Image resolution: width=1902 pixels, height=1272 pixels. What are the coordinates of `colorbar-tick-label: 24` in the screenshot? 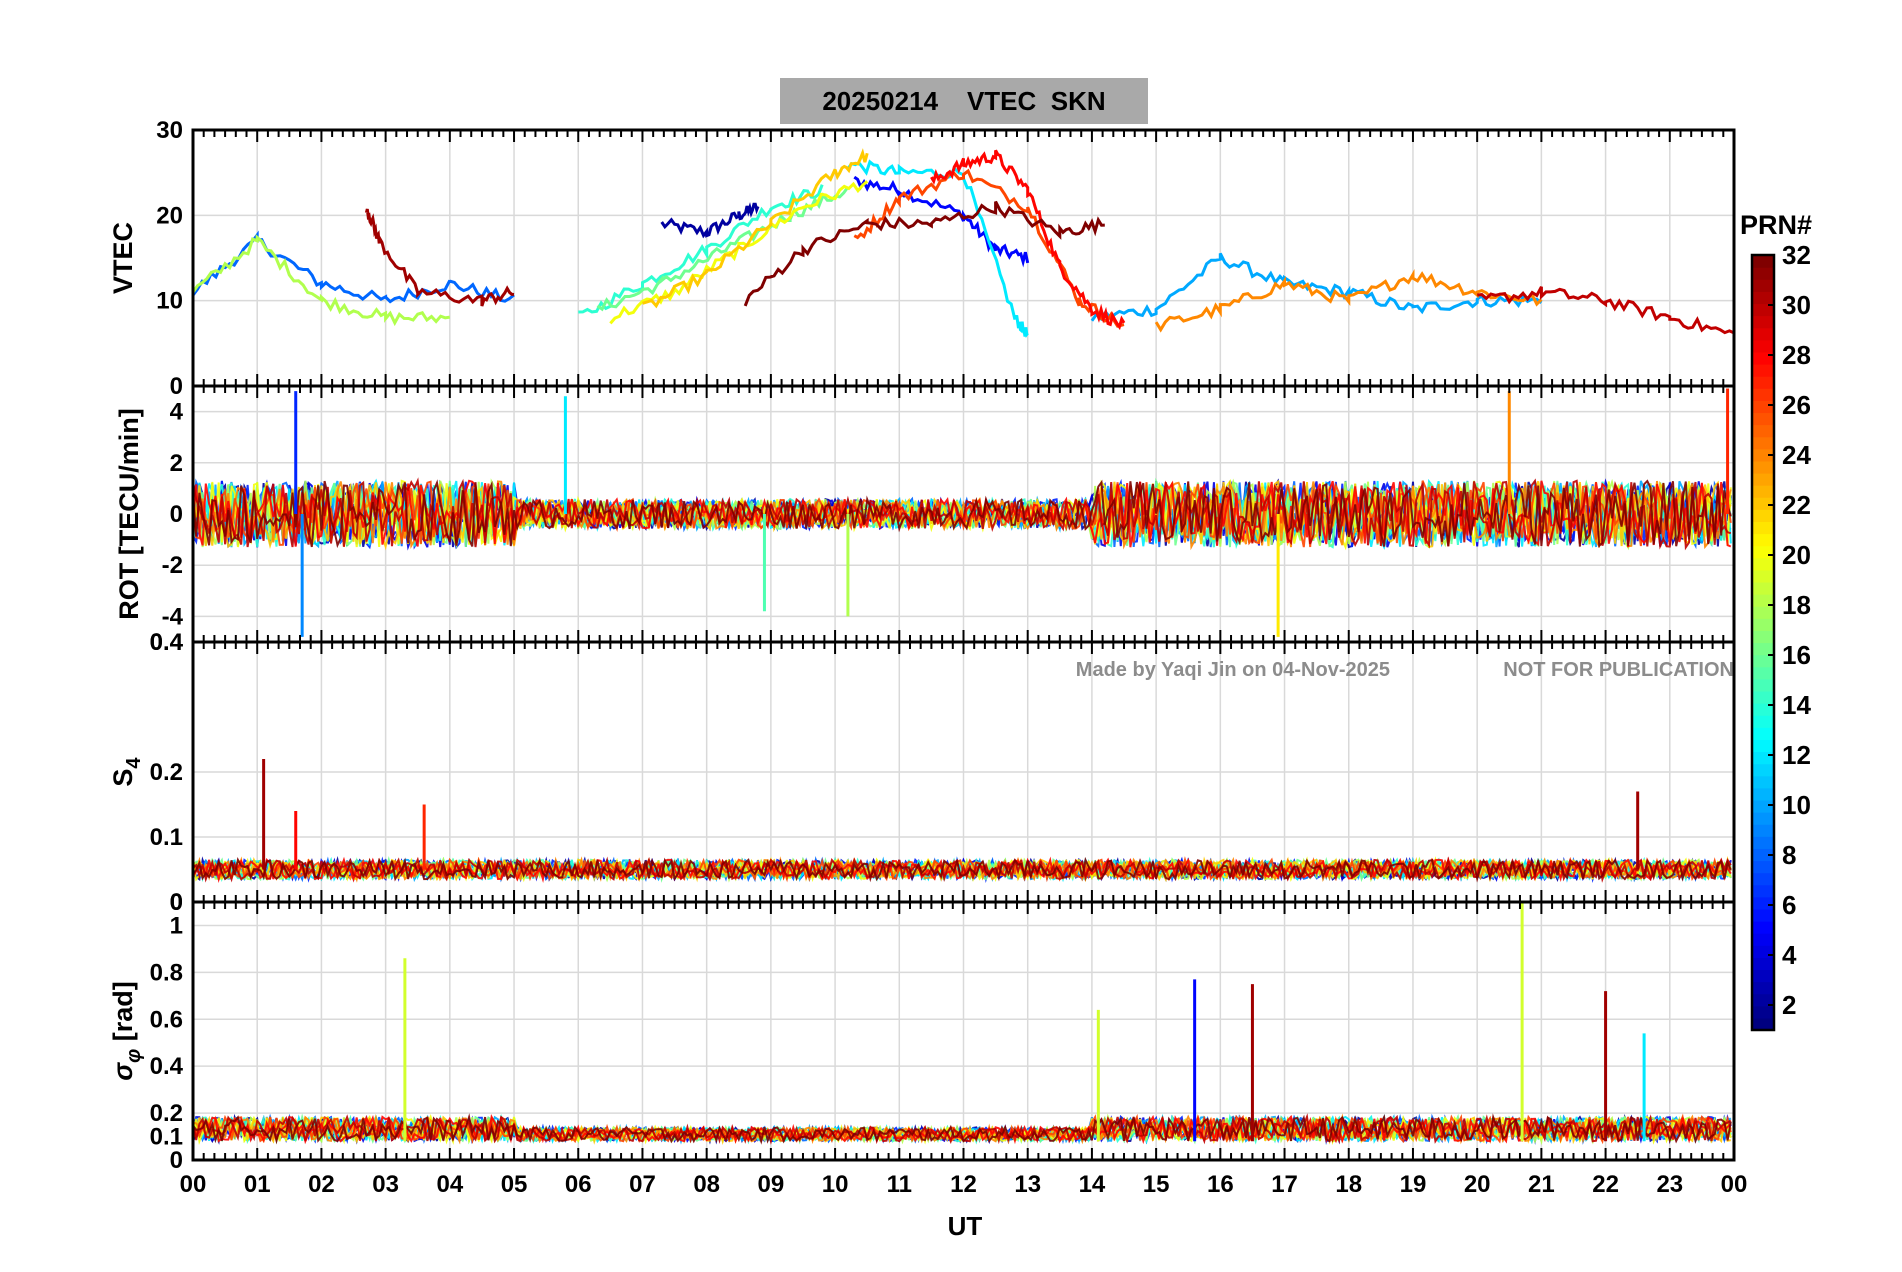 It's located at (1796, 455).